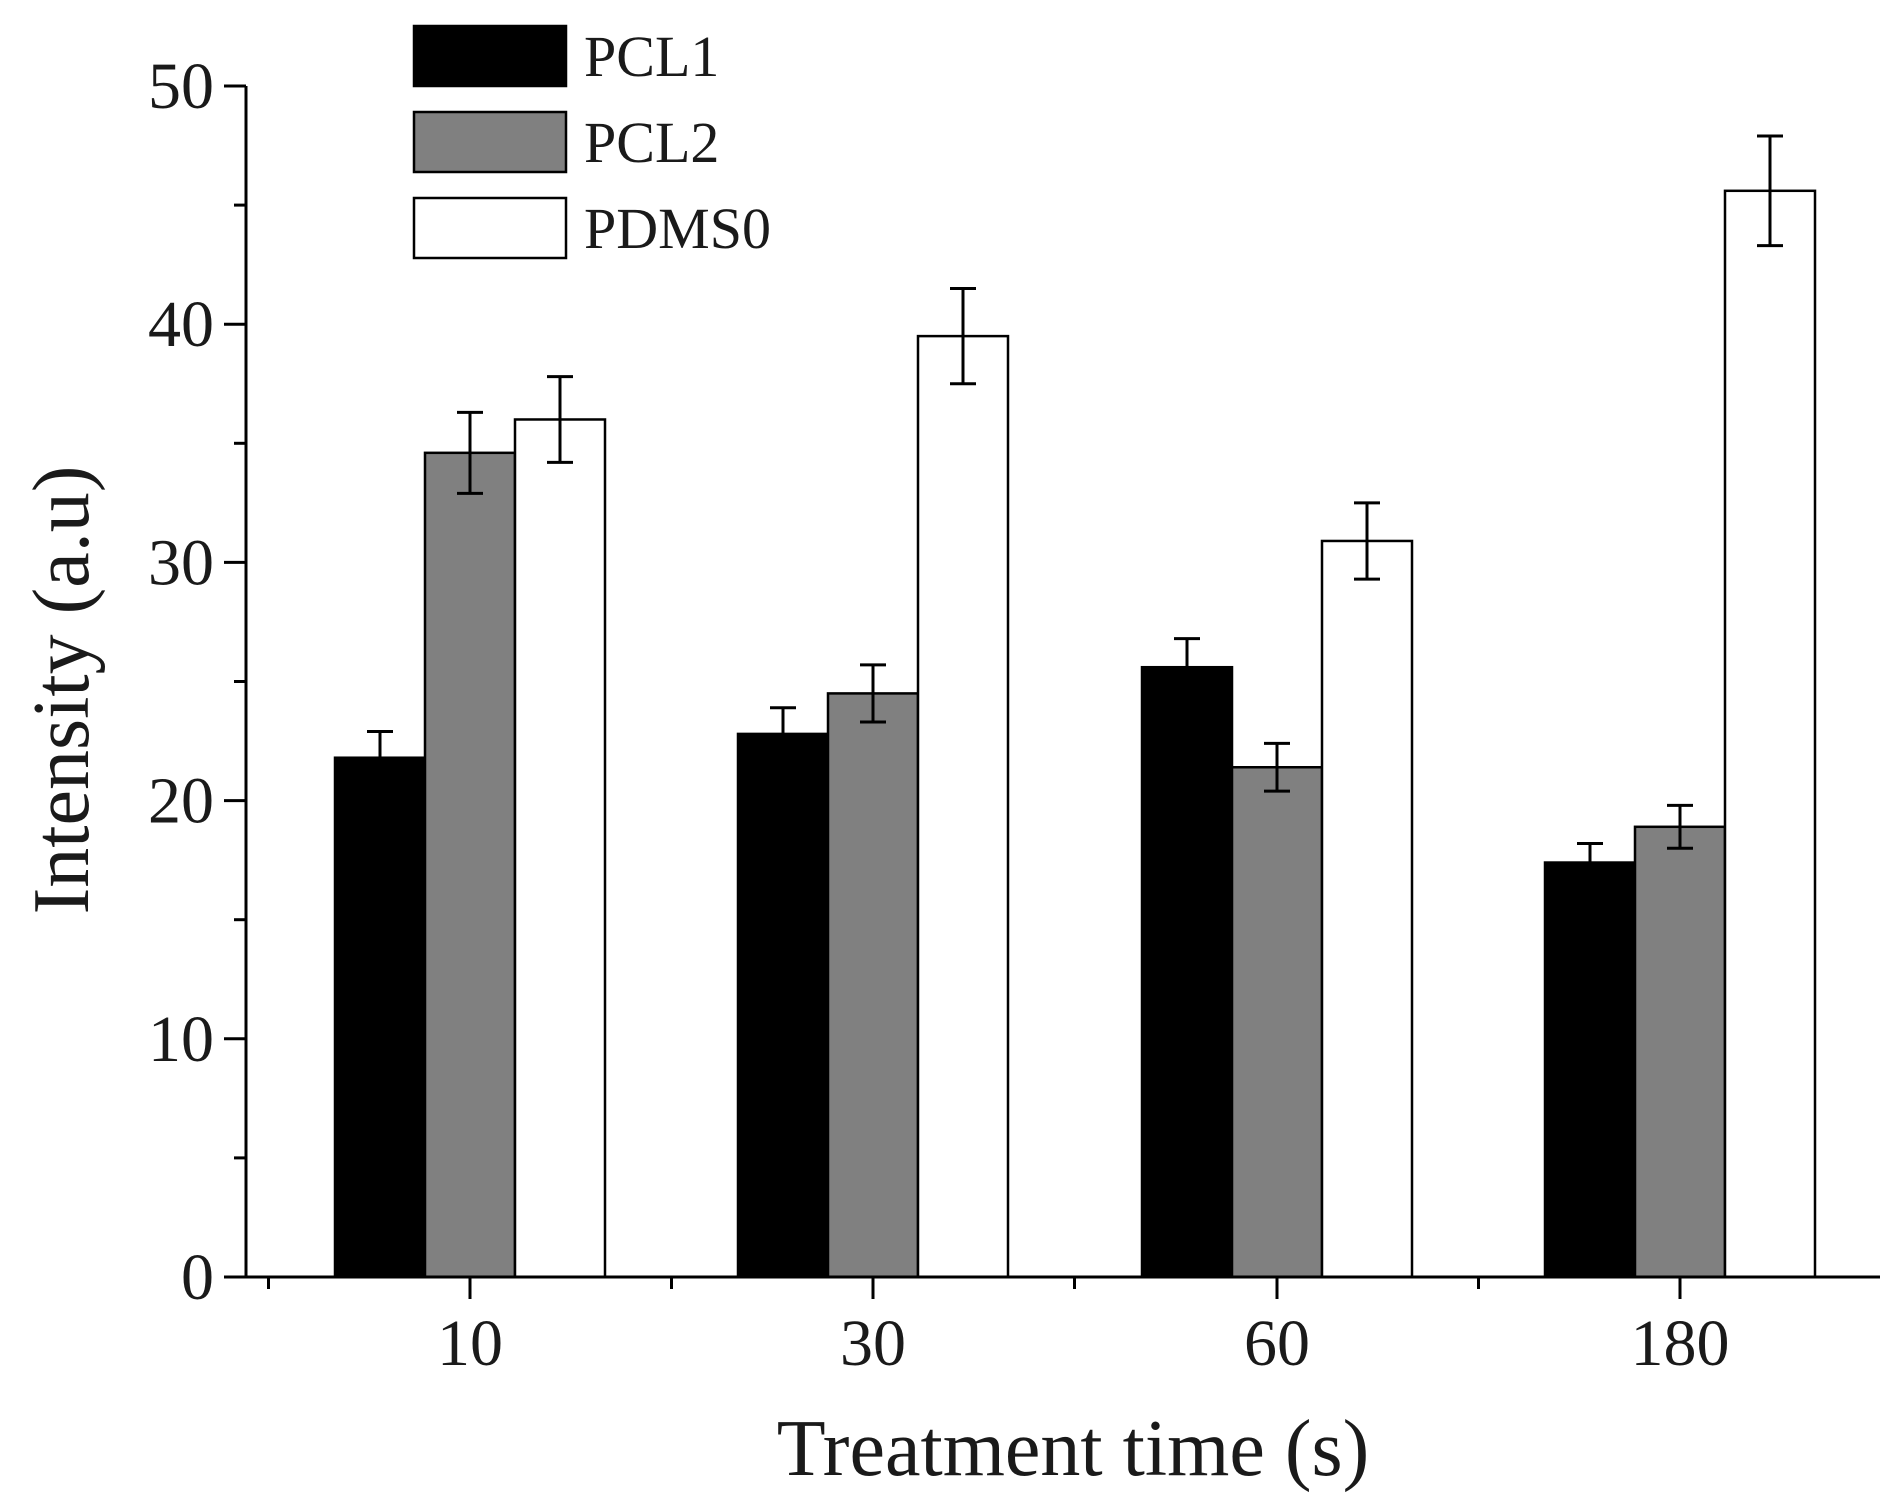 The height and width of the screenshot is (1509, 1899). Describe the element at coordinates (873, 1343) in the screenshot. I see `x-tick-label-30: 30` at that location.